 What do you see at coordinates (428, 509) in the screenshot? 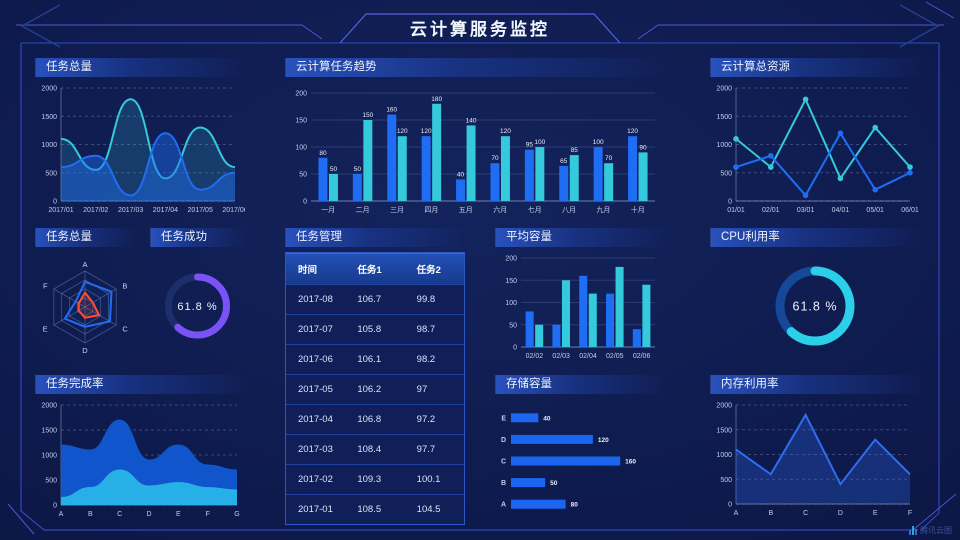
I see `table-cell: 104.5` at bounding box center [428, 509].